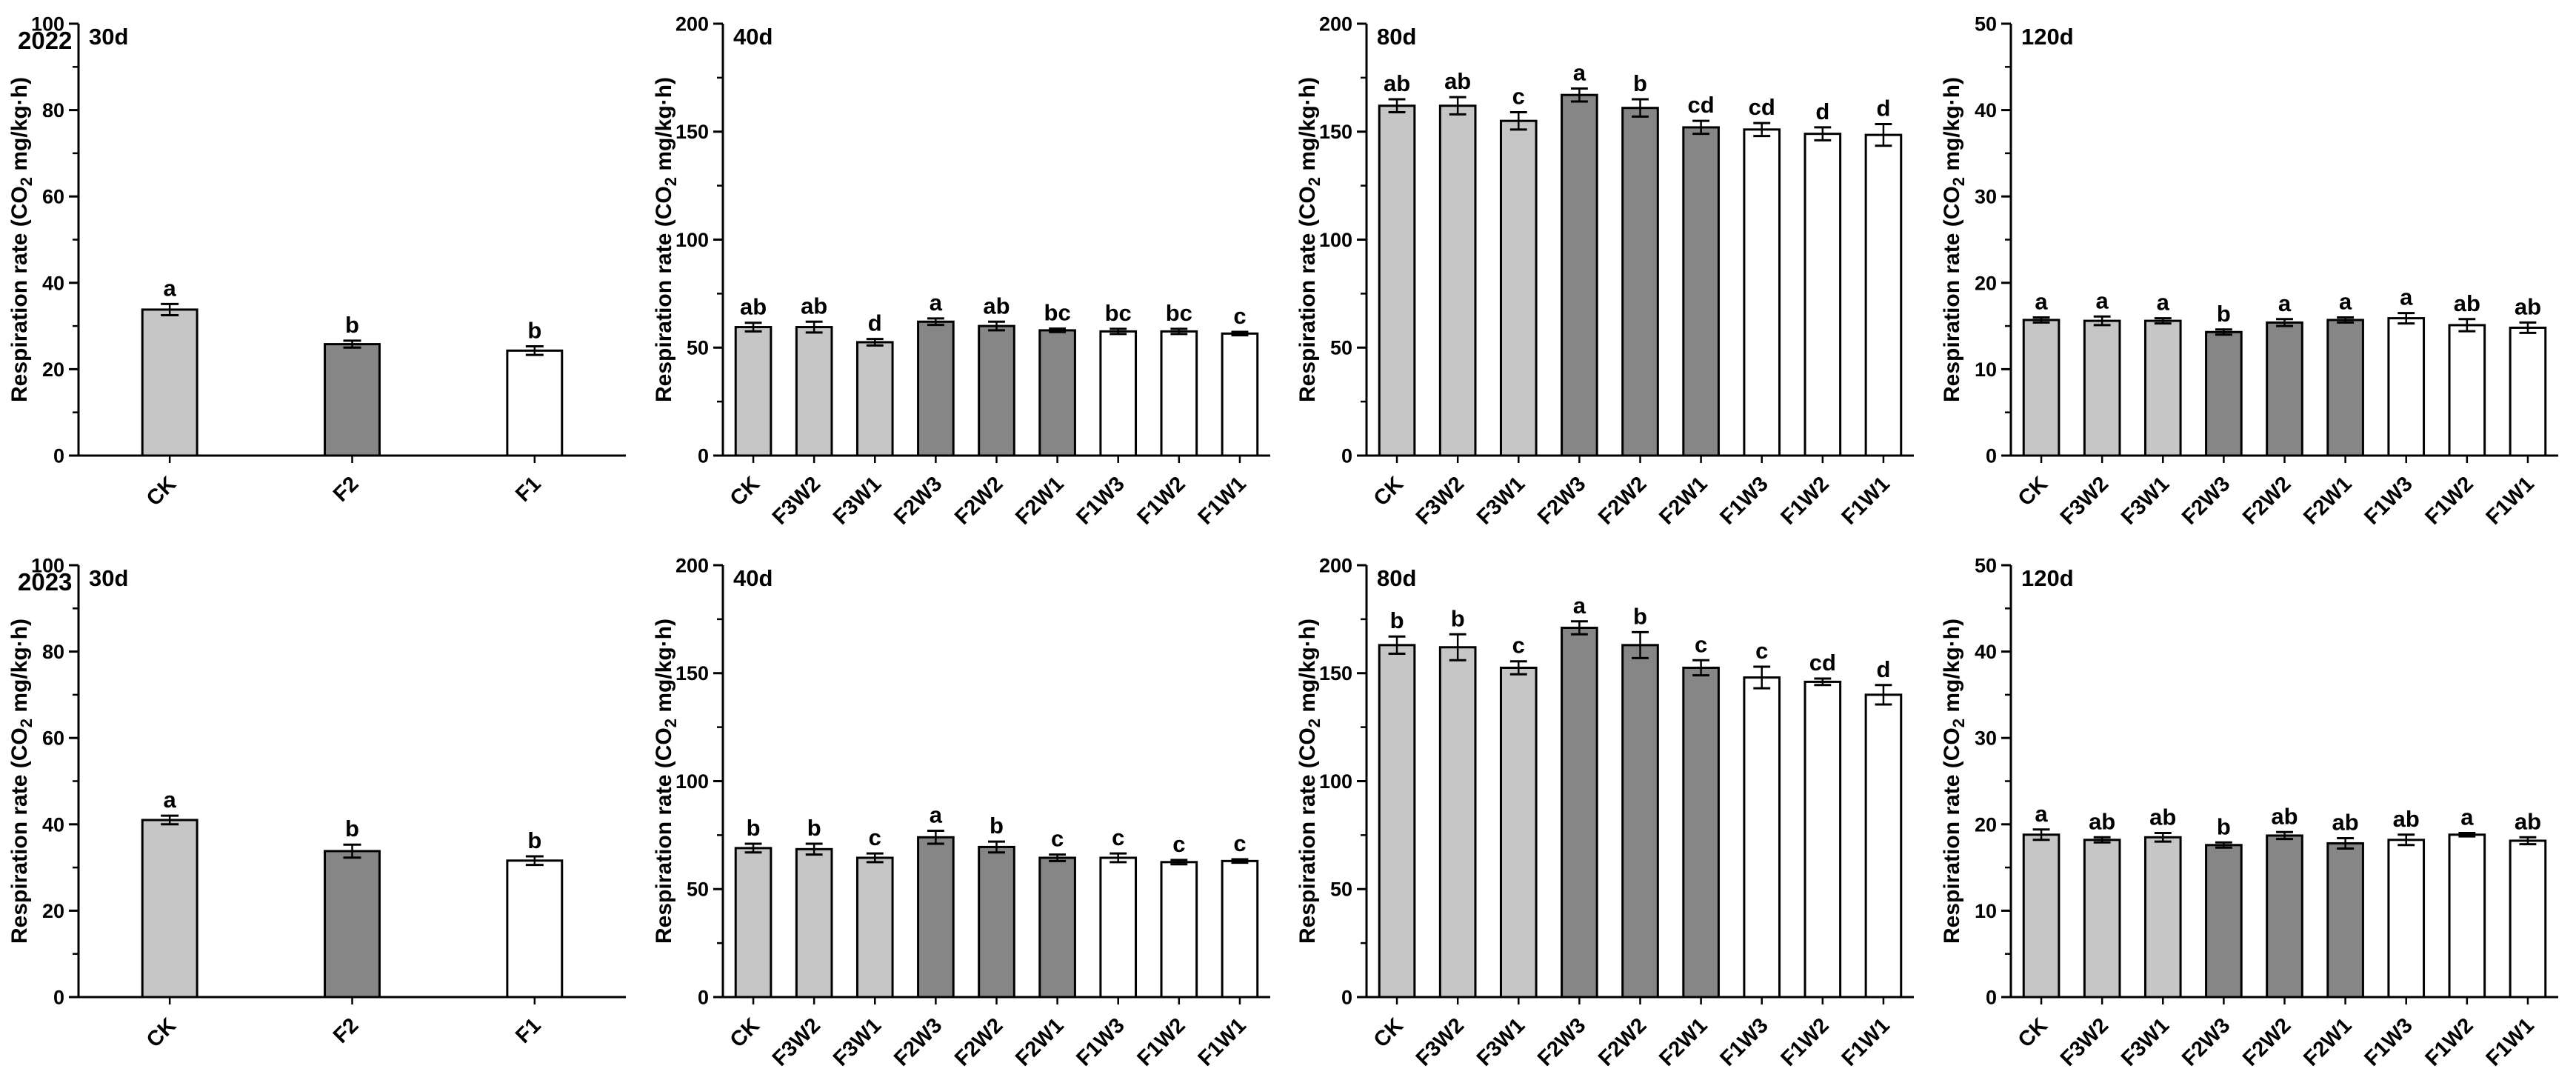 This screenshot has width=2576, height=1083. Describe the element at coordinates (108, 37) in the screenshot. I see `panel-label: 30d` at that location.